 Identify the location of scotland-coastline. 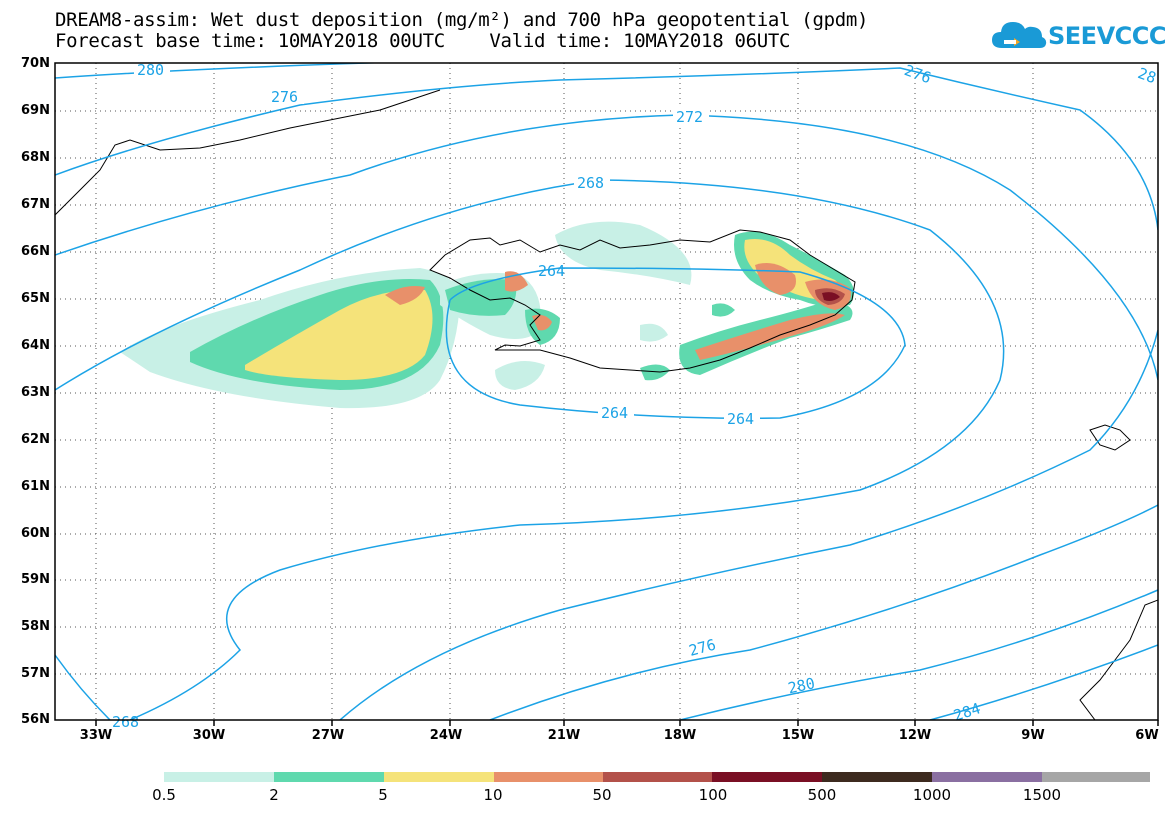
(1118, 659).